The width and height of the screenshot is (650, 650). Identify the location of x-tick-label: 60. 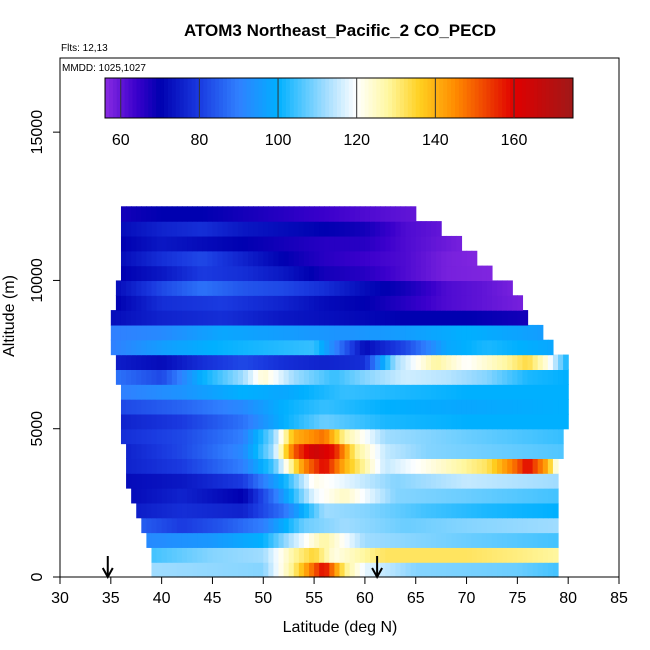
(365, 598).